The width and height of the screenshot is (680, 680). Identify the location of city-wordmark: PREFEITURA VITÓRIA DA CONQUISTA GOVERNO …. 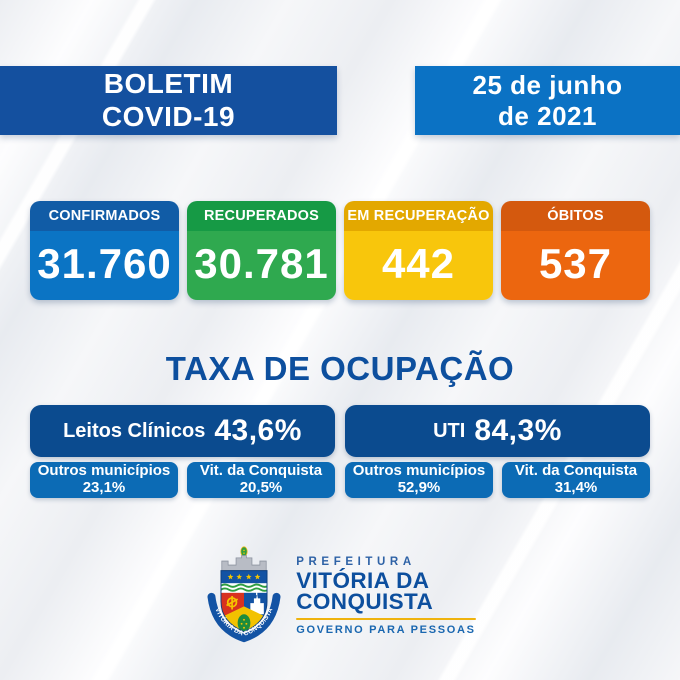
(386, 596).